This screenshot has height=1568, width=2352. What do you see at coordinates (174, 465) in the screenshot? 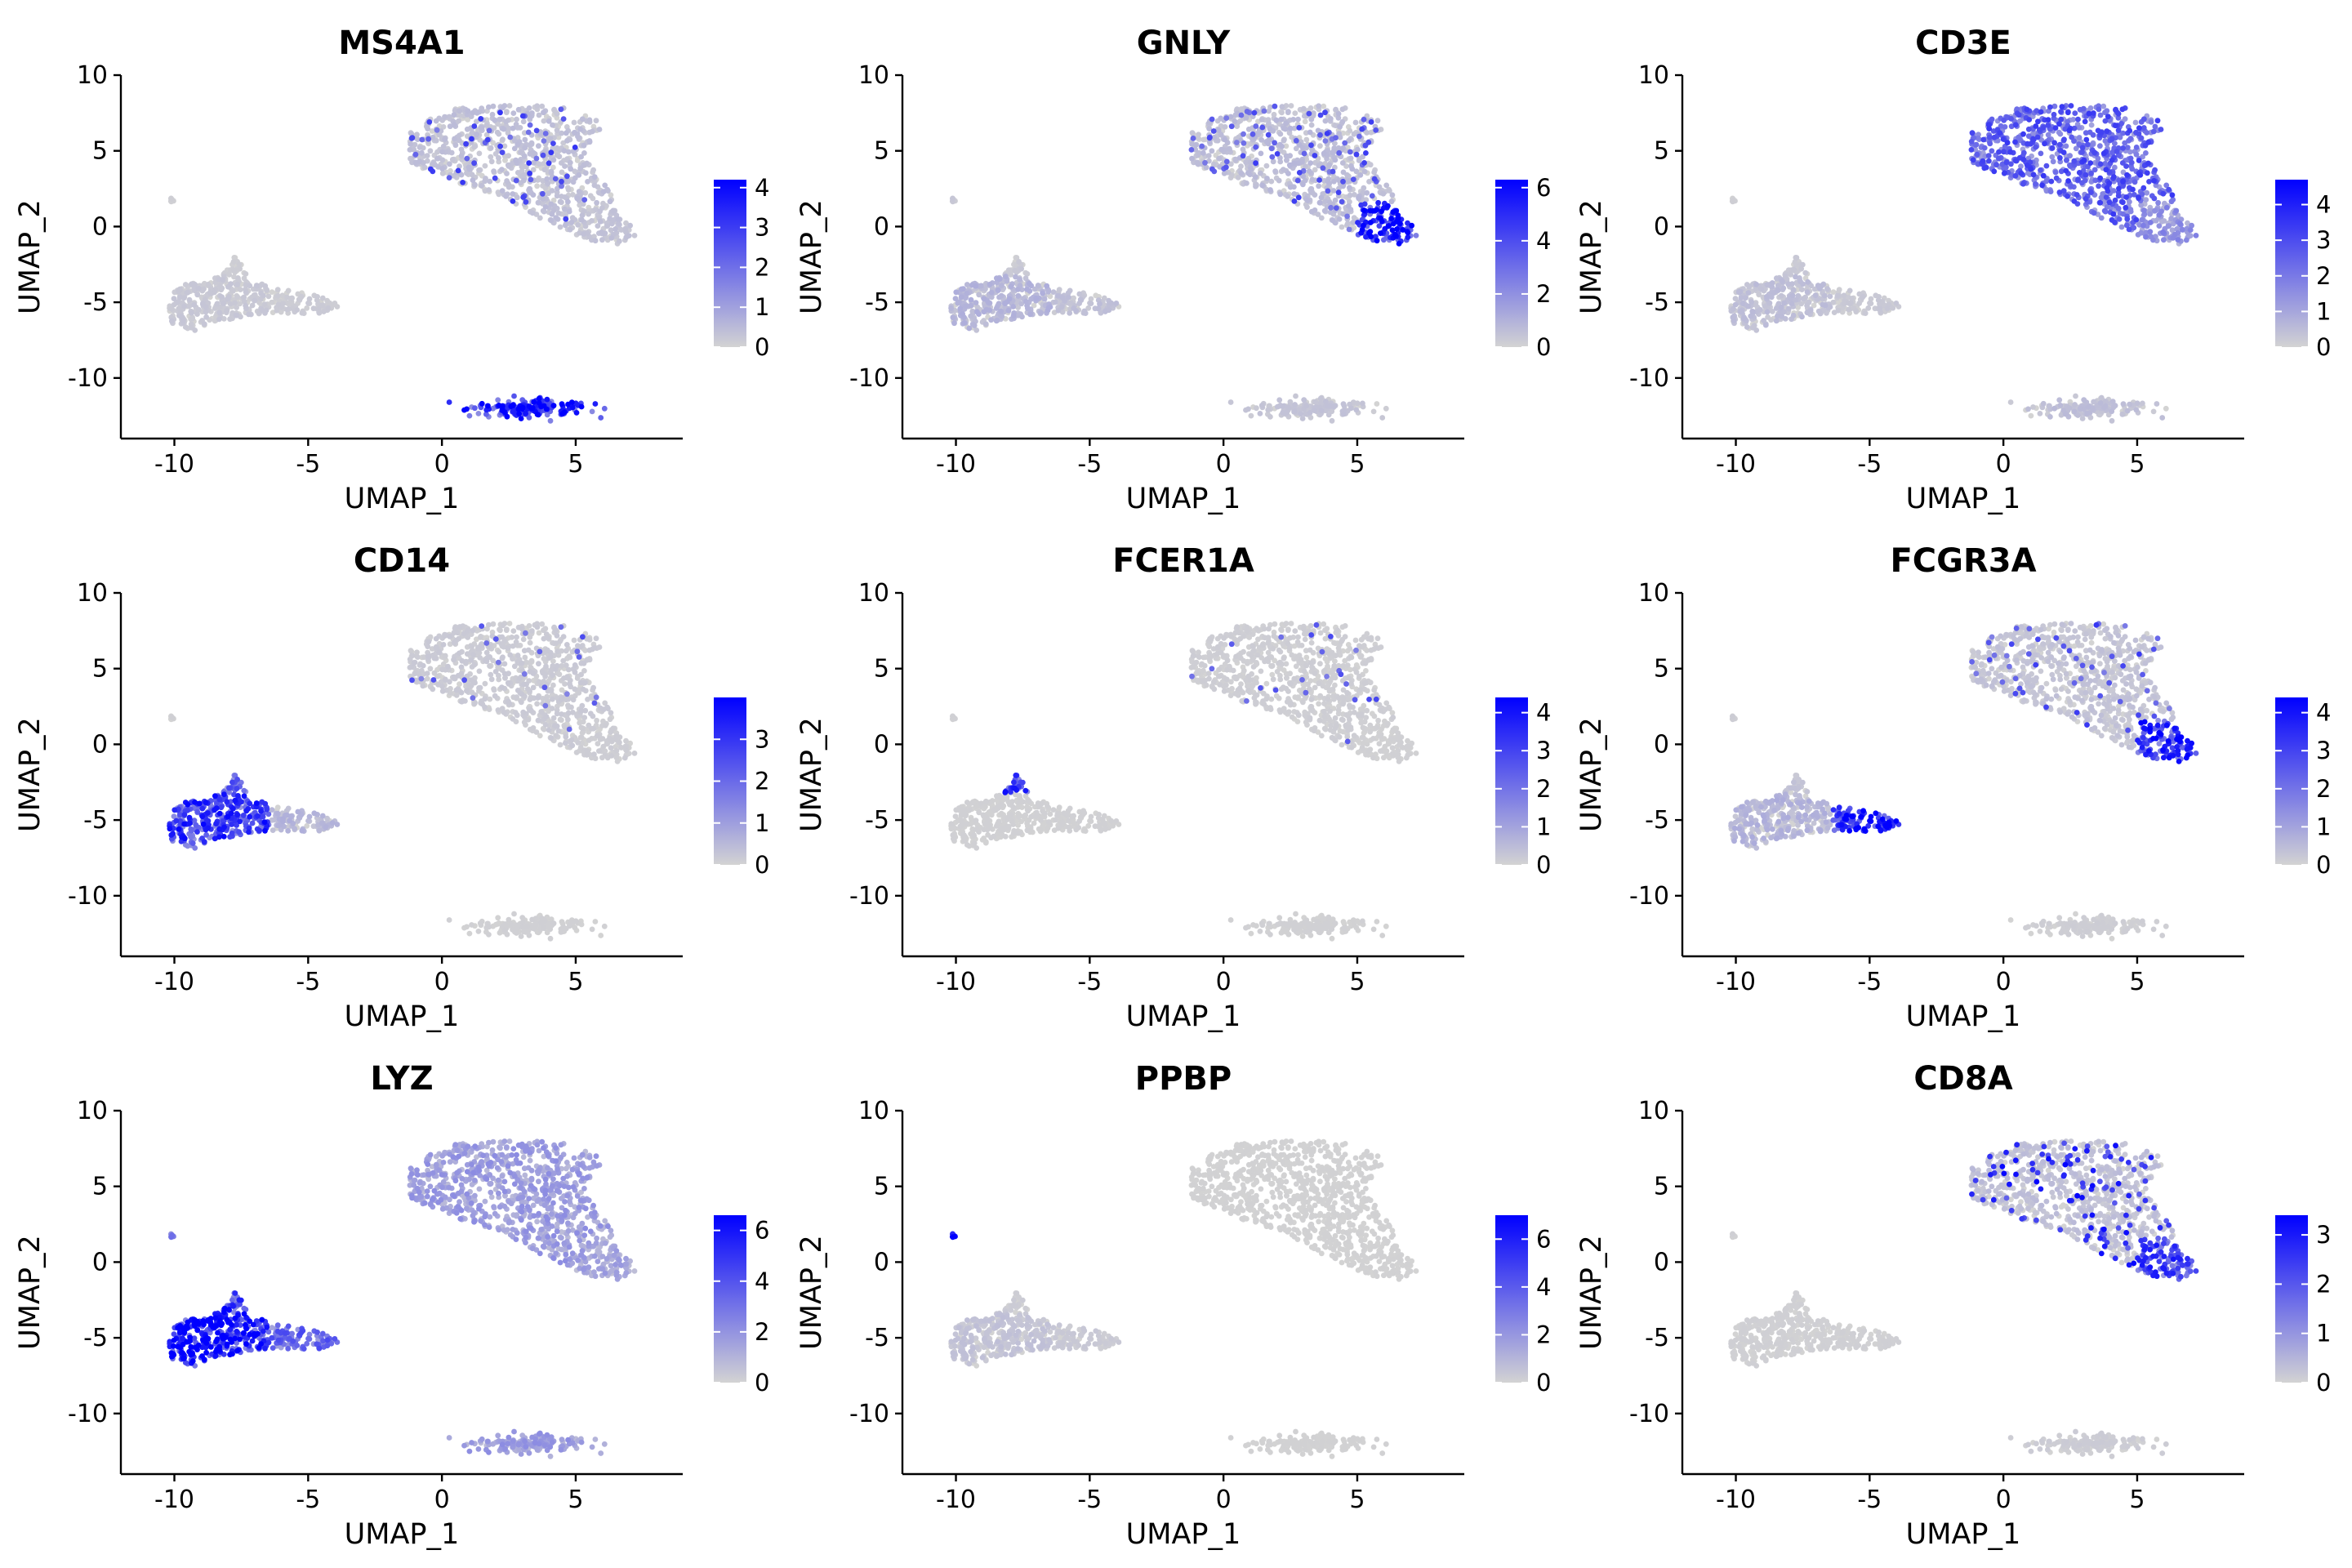
I see `x-tick-label: -10` at bounding box center [174, 465].